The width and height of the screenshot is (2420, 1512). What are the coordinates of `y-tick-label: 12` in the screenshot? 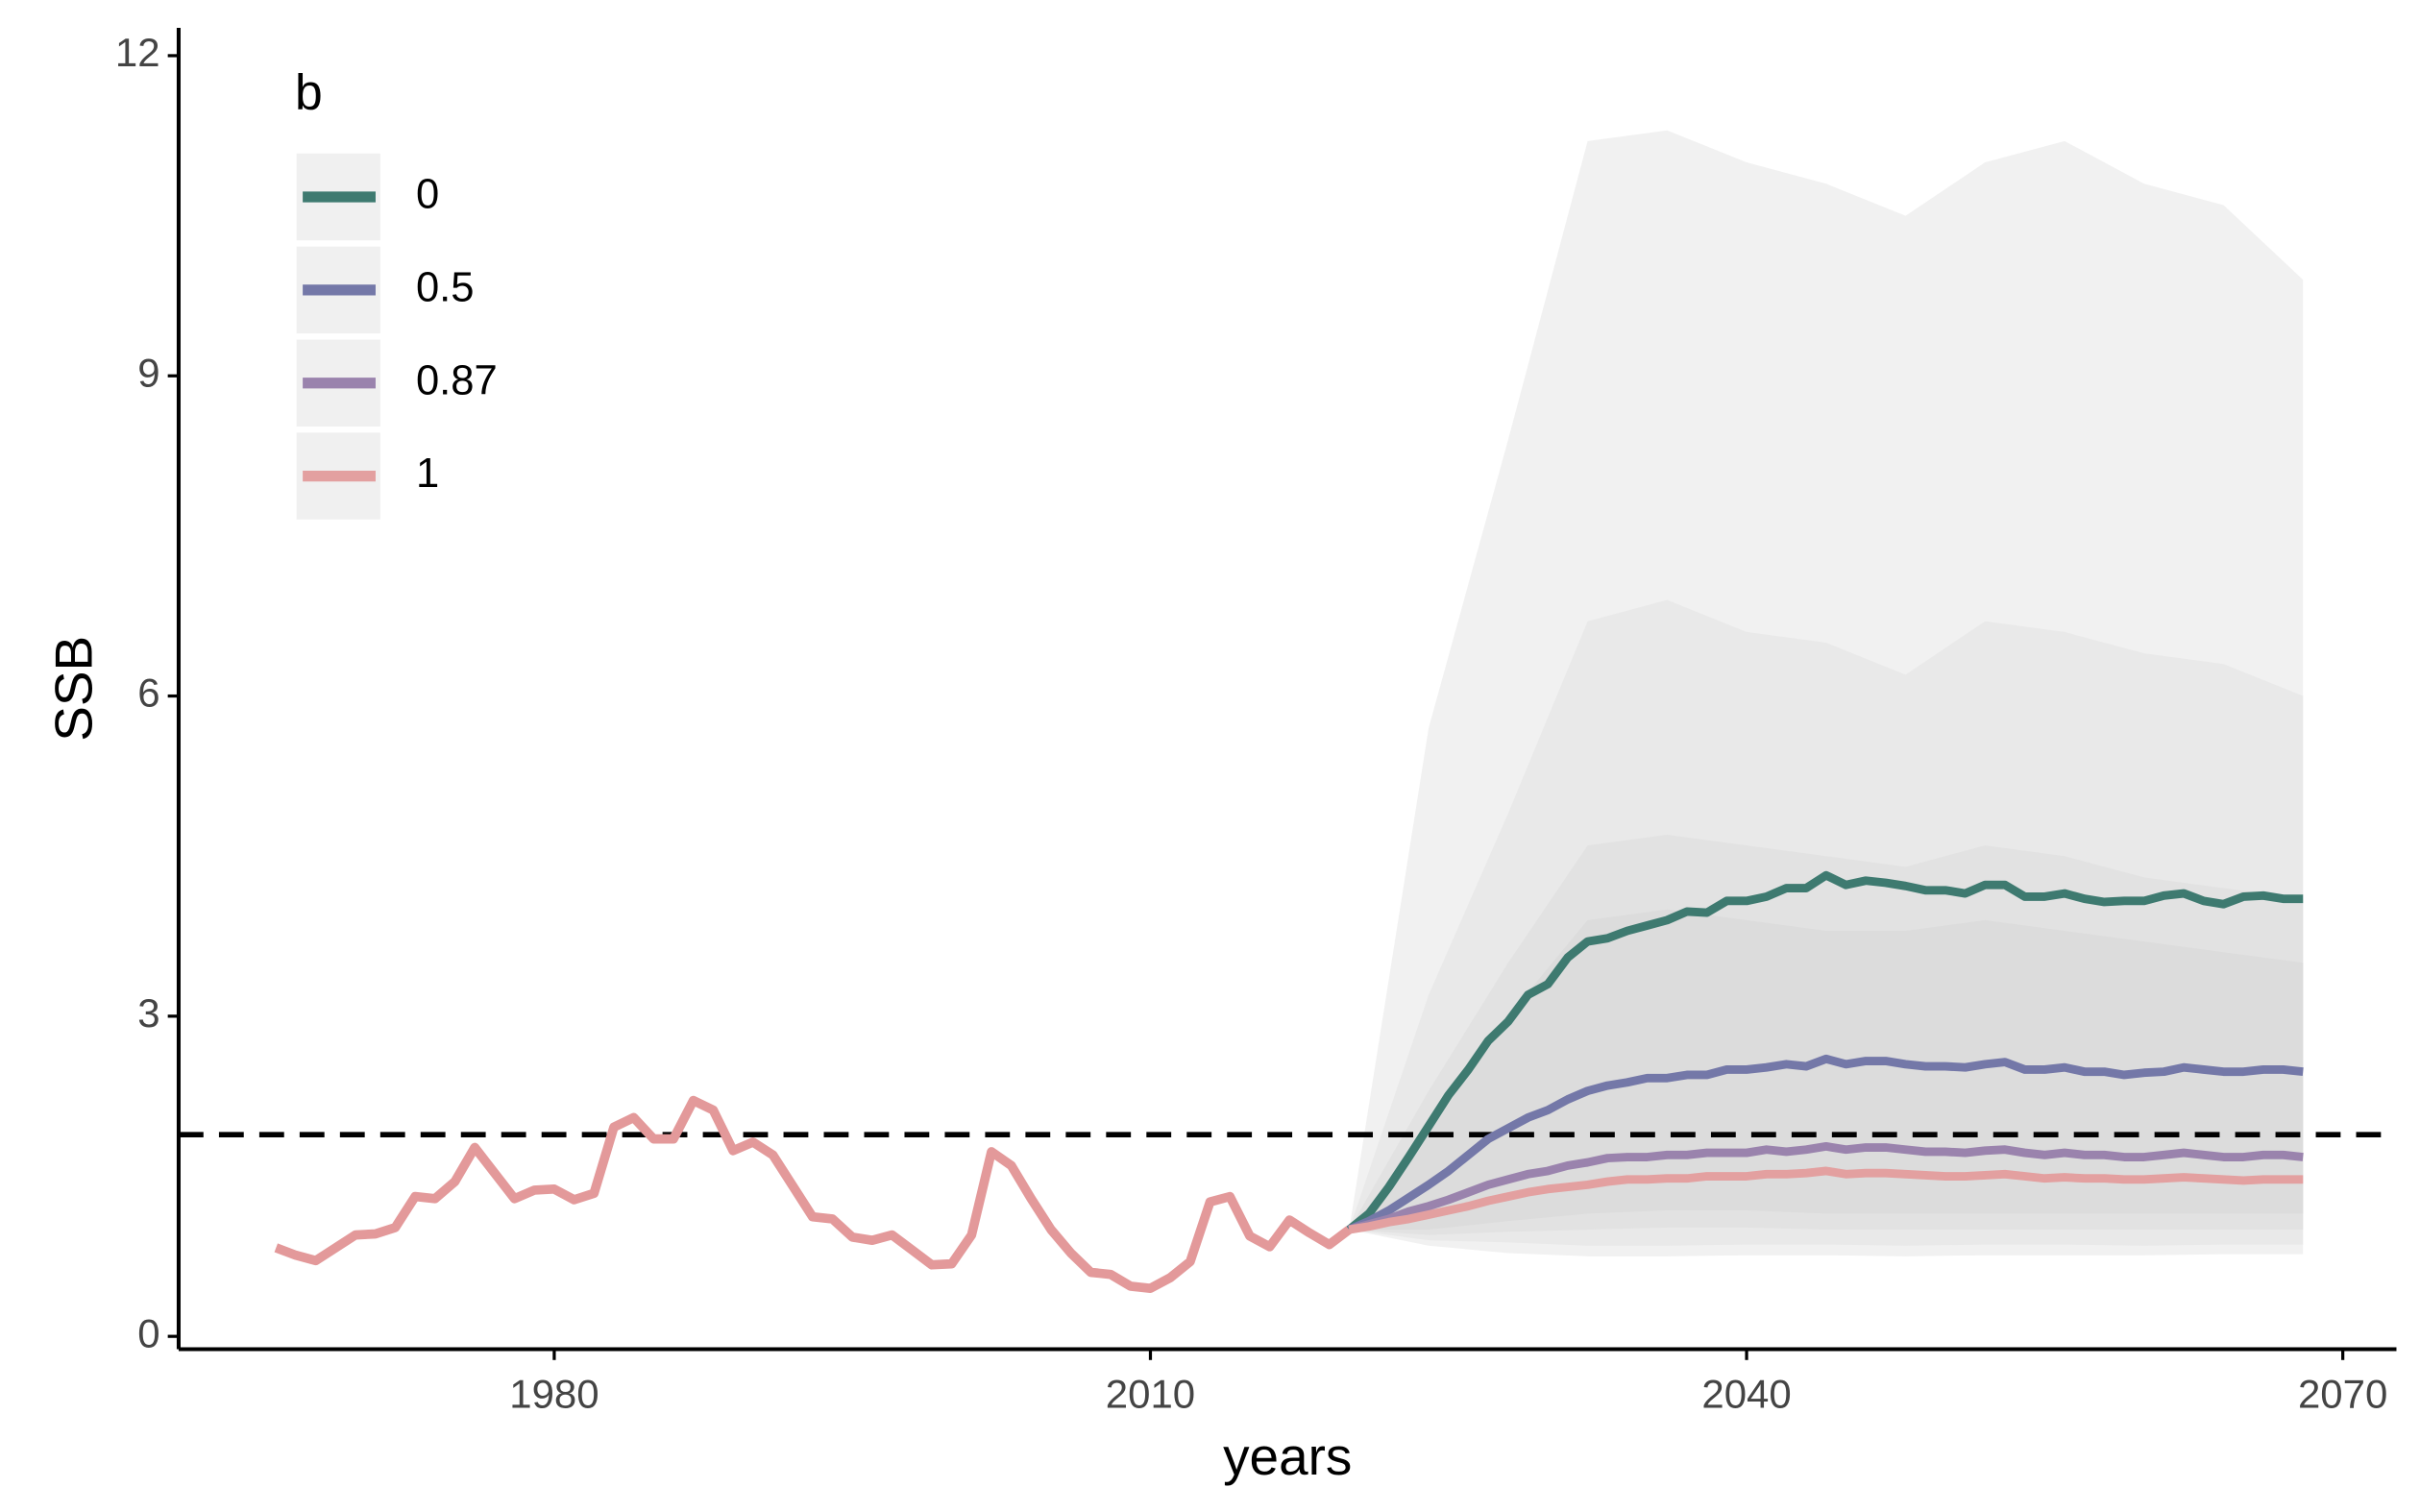 It's located at (137, 52).